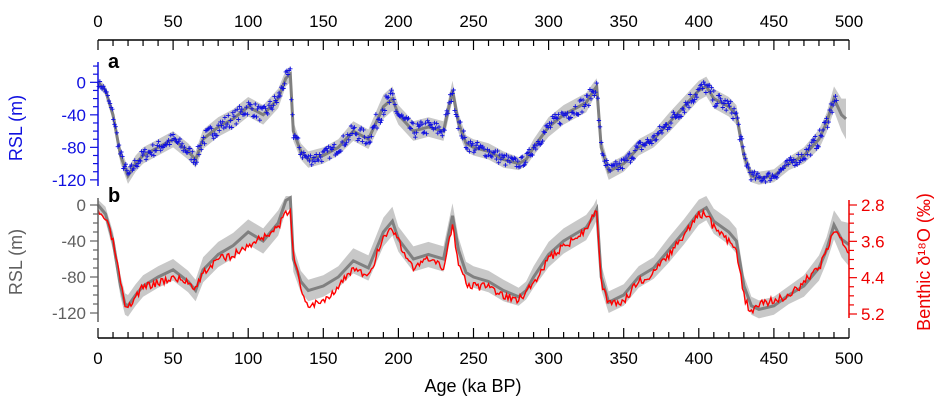 The image size is (946, 404). What do you see at coordinates (16, 262) in the screenshot?
I see `panel-b-y-axis-title: RSL (m)` at bounding box center [16, 262].